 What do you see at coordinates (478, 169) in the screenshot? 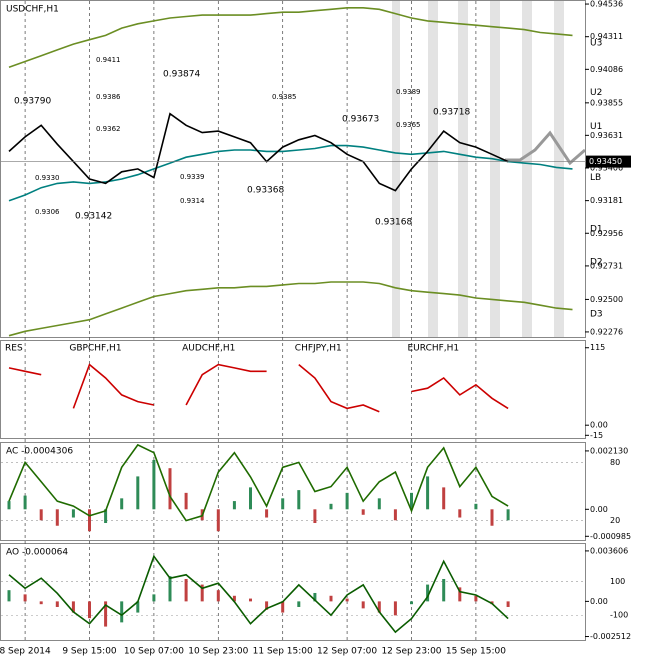
I see `session-shading` at bounding box center [478, 169].